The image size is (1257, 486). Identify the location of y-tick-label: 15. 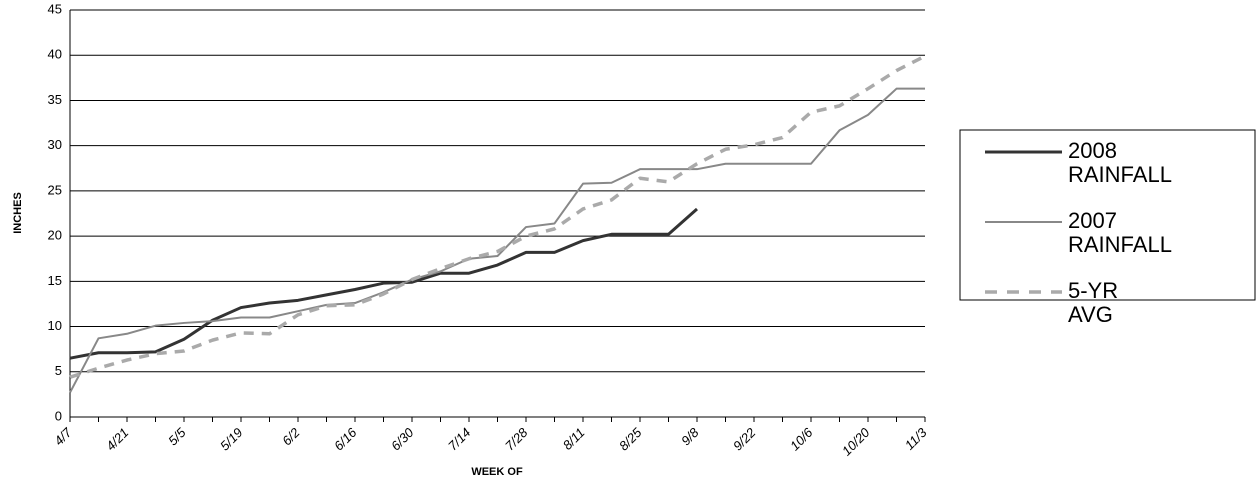
(55, 280).